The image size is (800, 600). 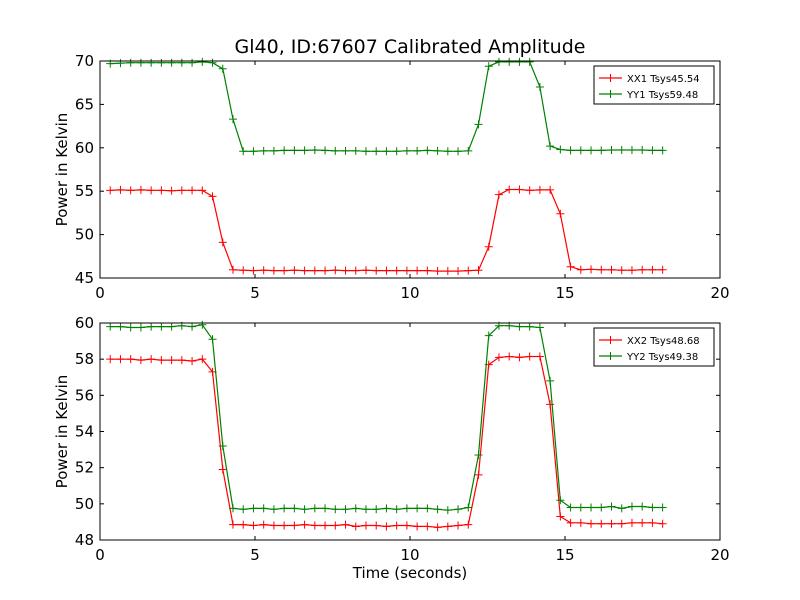 I want to click on legend-label: YY2 Tsys49.38, so click(x=662, y=357).